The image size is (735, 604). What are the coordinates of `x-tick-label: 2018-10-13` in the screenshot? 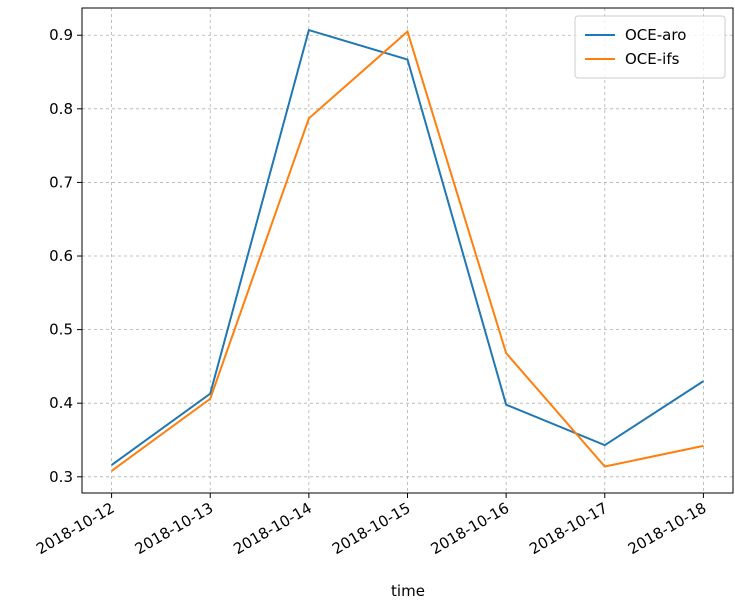 It's located at (174, 528).